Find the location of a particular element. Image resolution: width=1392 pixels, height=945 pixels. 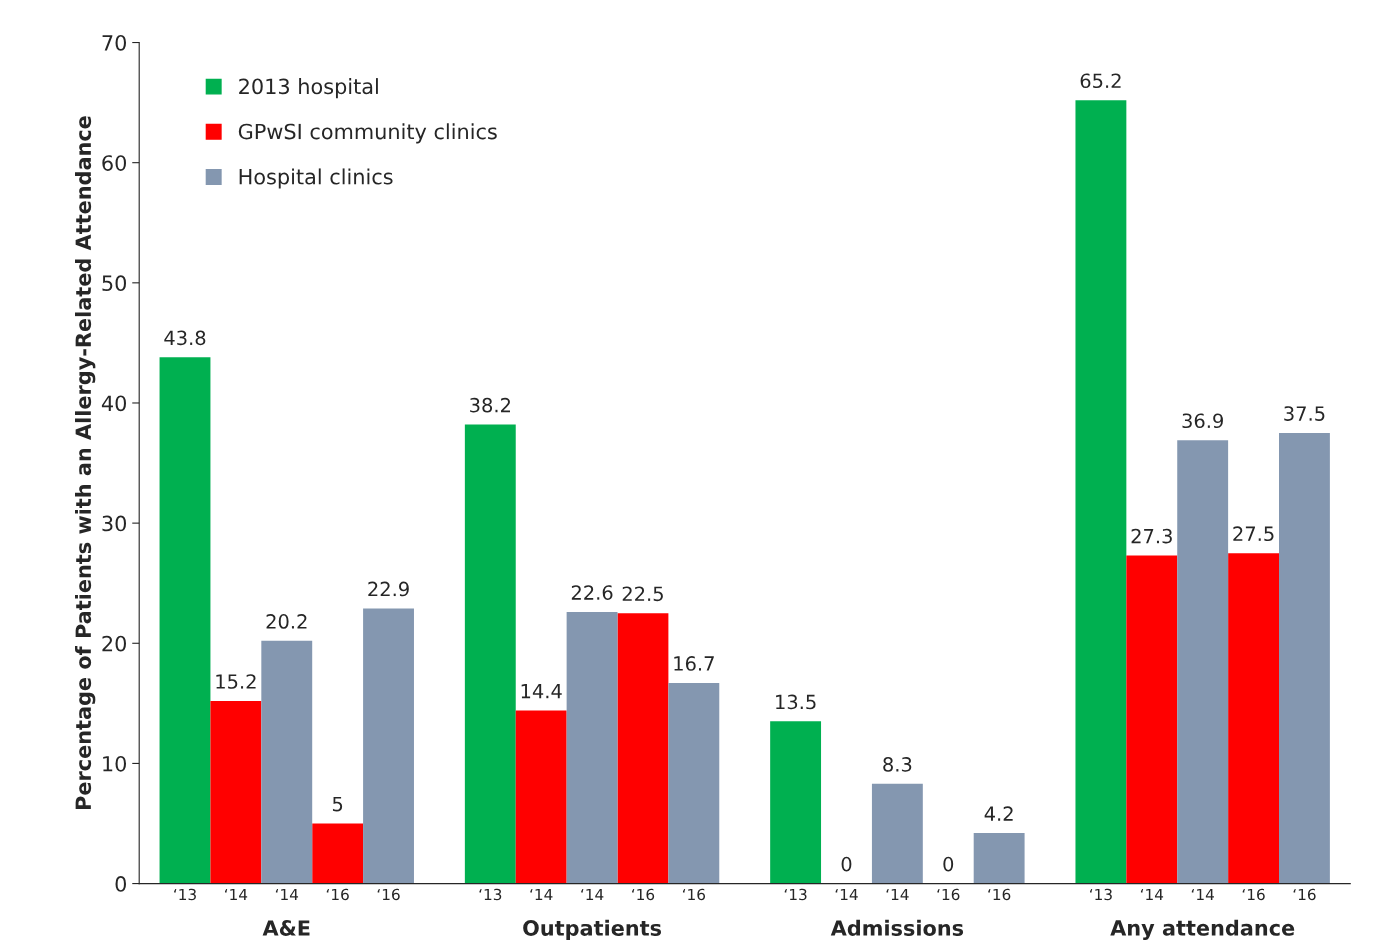

data-label: 16.7 is located at coordinates (694, 663).